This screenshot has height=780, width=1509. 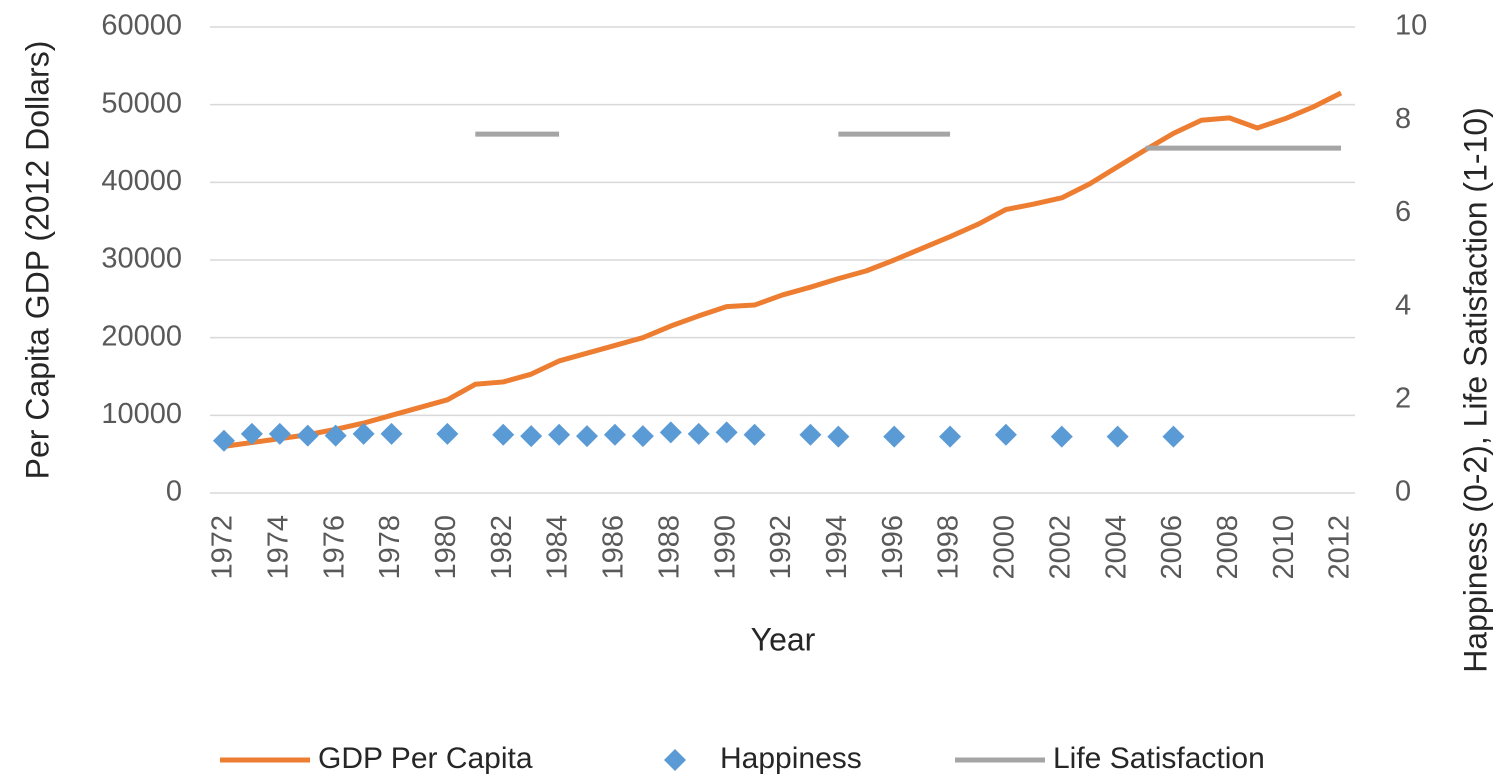 I want to click on x-tick-label: 2004, so click(x=1116, y=547).